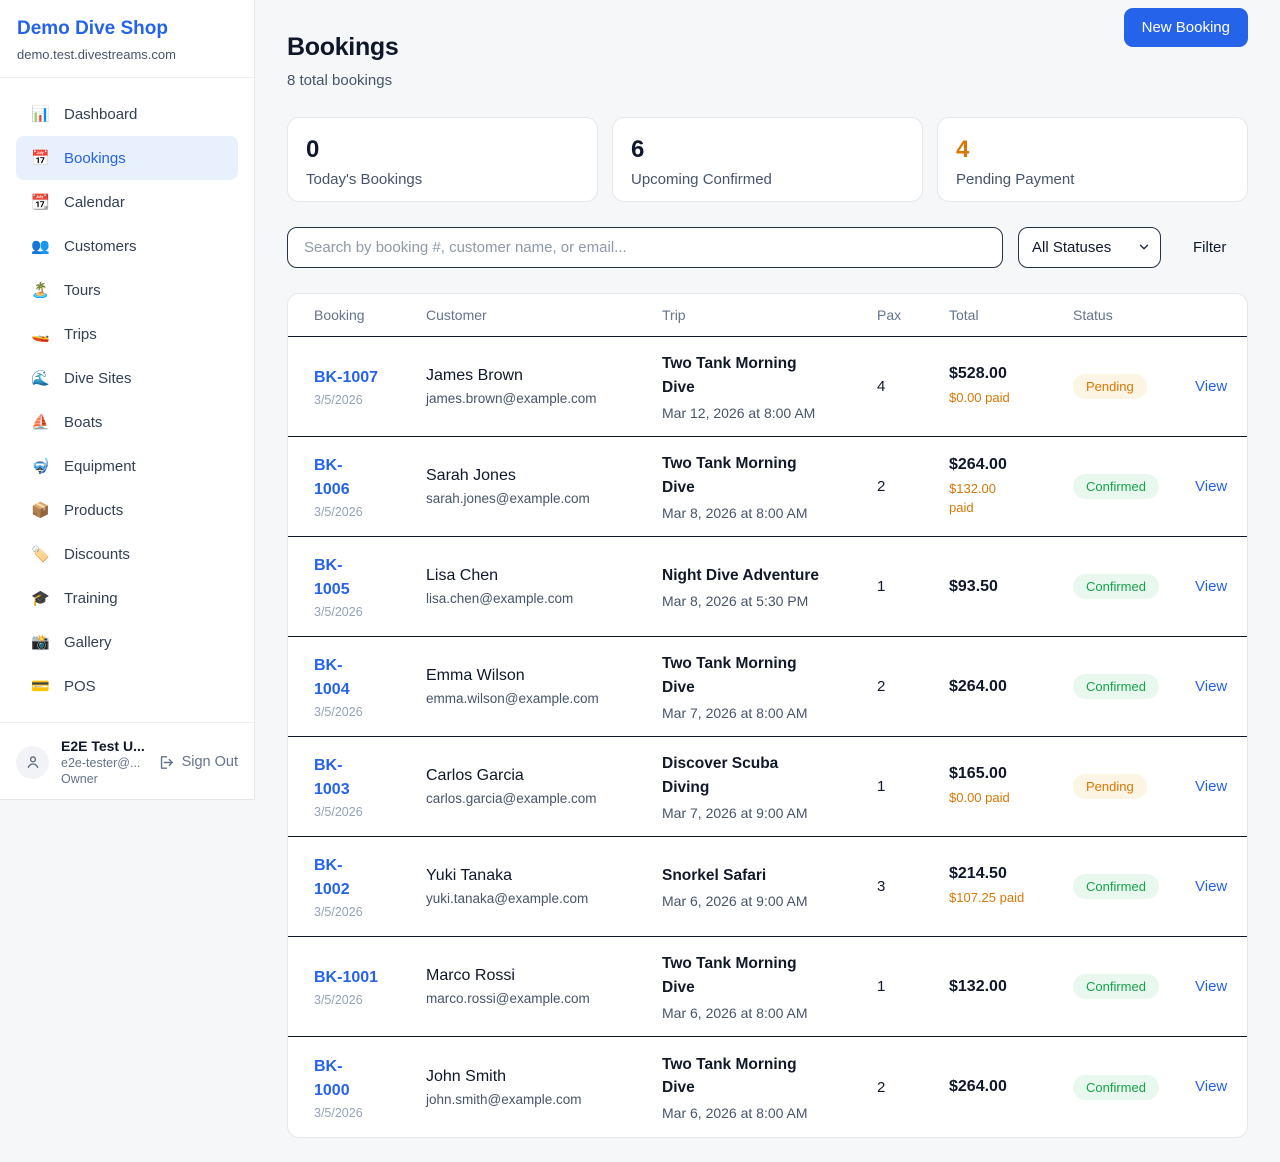  What do you see at coordinates (638, 149) in the screenshot?
I see `stat-value: 6` at bounding box center [638, 149].